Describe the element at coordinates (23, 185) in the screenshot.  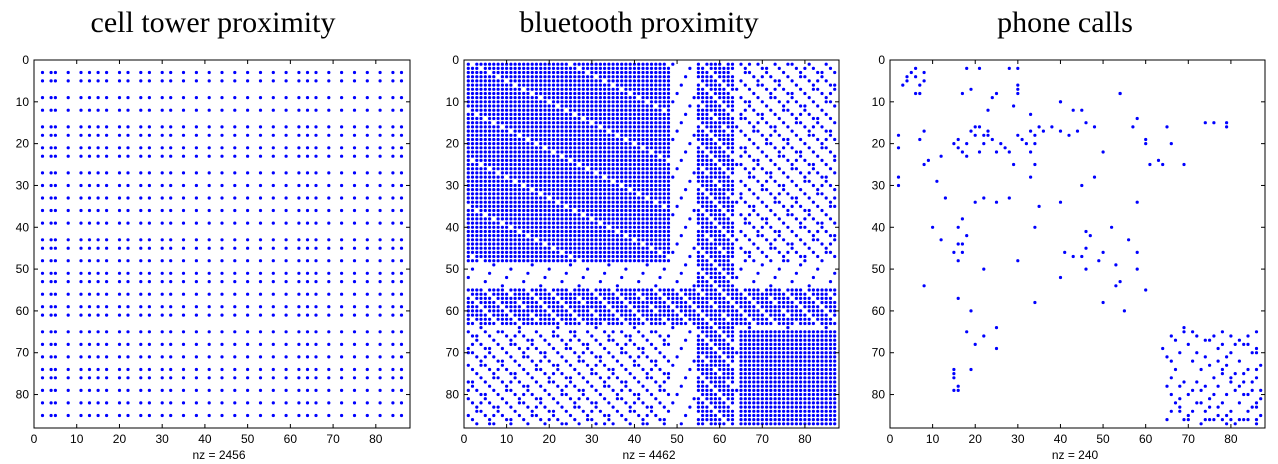
I see `y-tick-label: 30` at that location.